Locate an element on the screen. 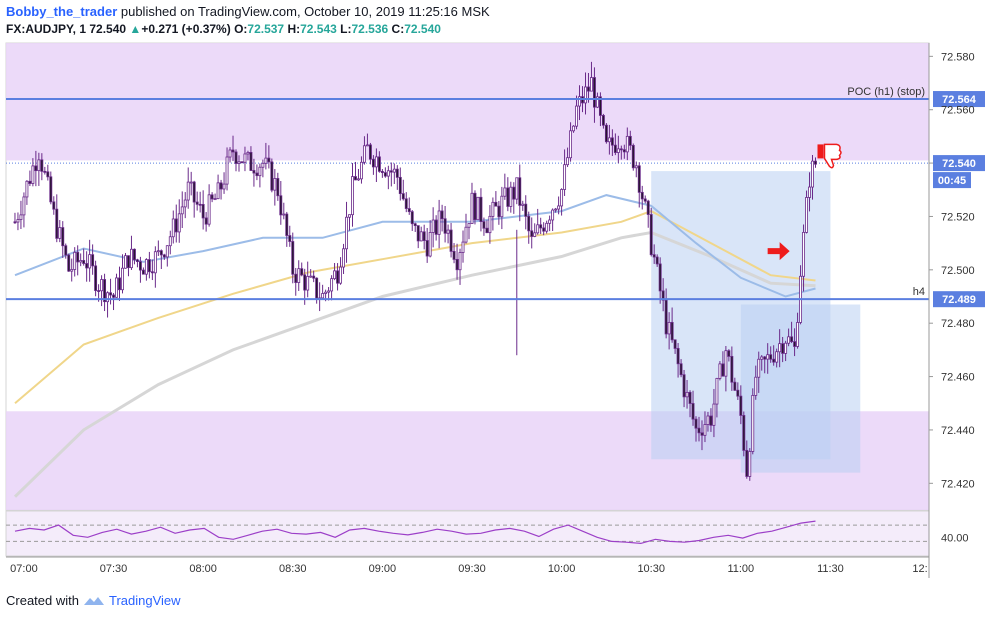 Image resolution: width=988 pixels, height=618 pixels. time-tick-label: 08:00 is located at coordinates (203, 569).